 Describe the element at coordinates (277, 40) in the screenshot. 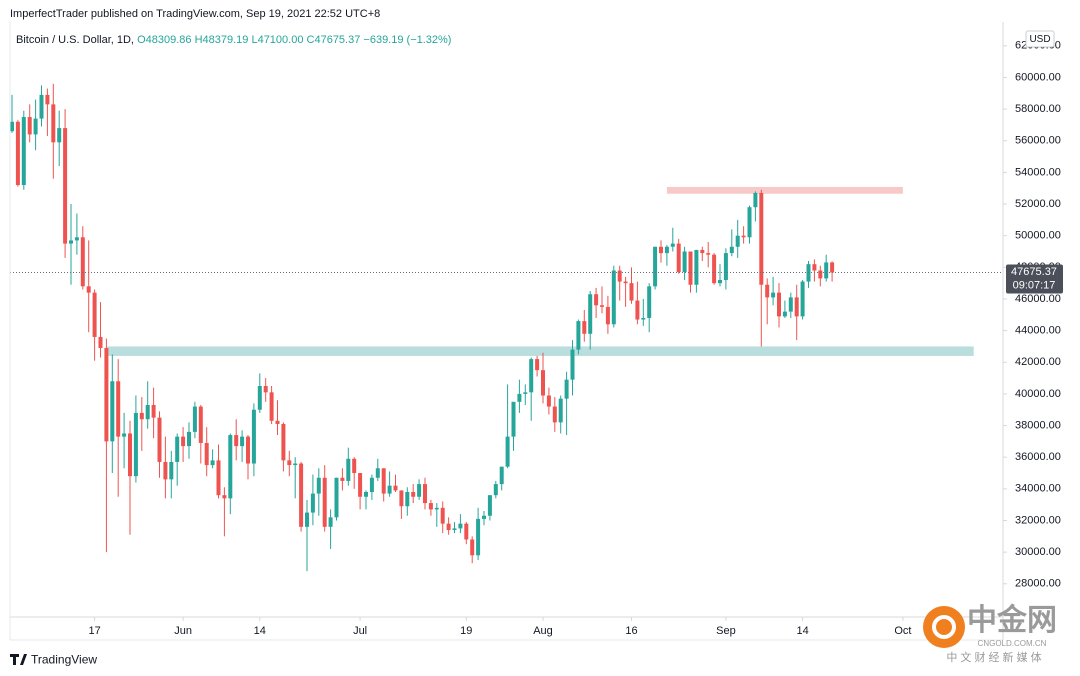

I see `legend-low: L47100.00` at that location.